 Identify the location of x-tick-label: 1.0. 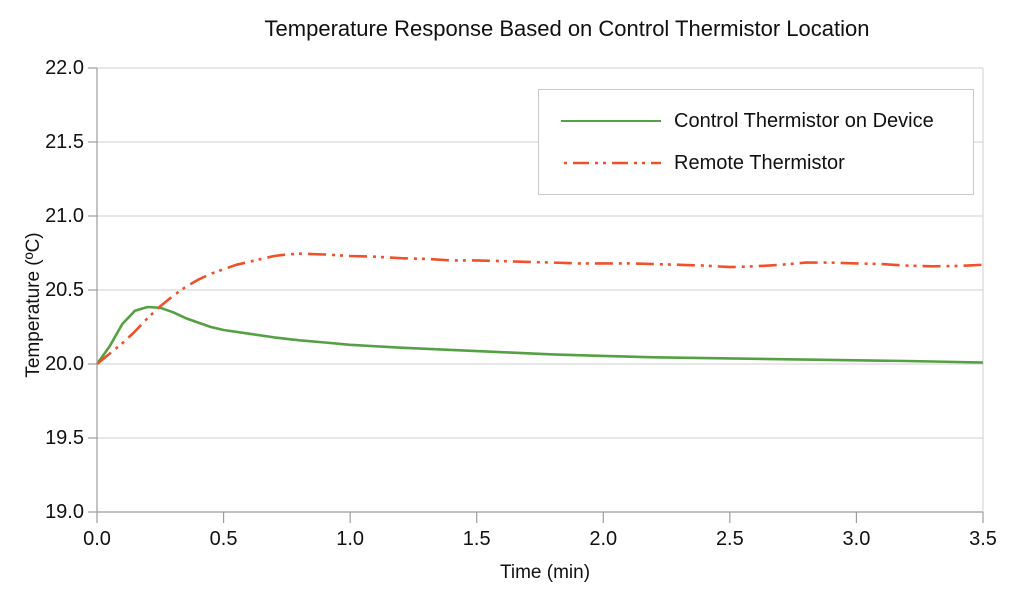
(350, 539).